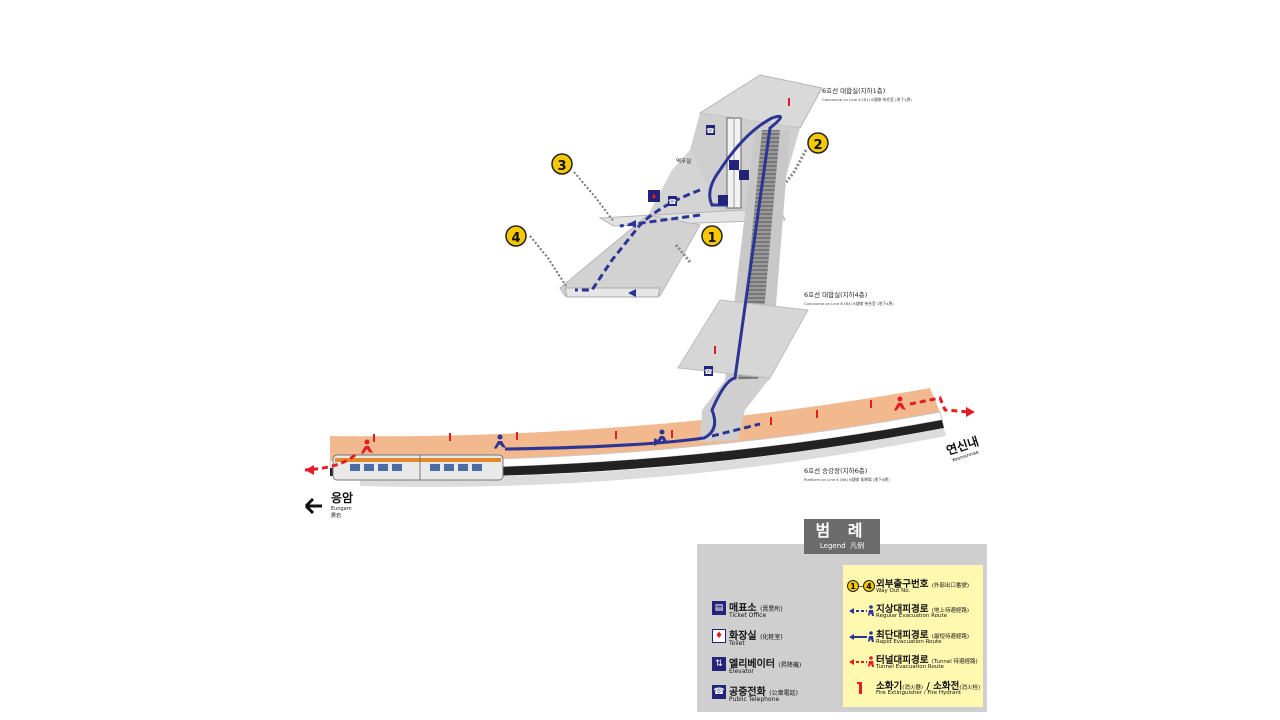  What do you see at coordinates (950, 586) in the screenshot?
I see `legend-way-out-hanja: (外部出口番號)` at bounding box center [950, 586].